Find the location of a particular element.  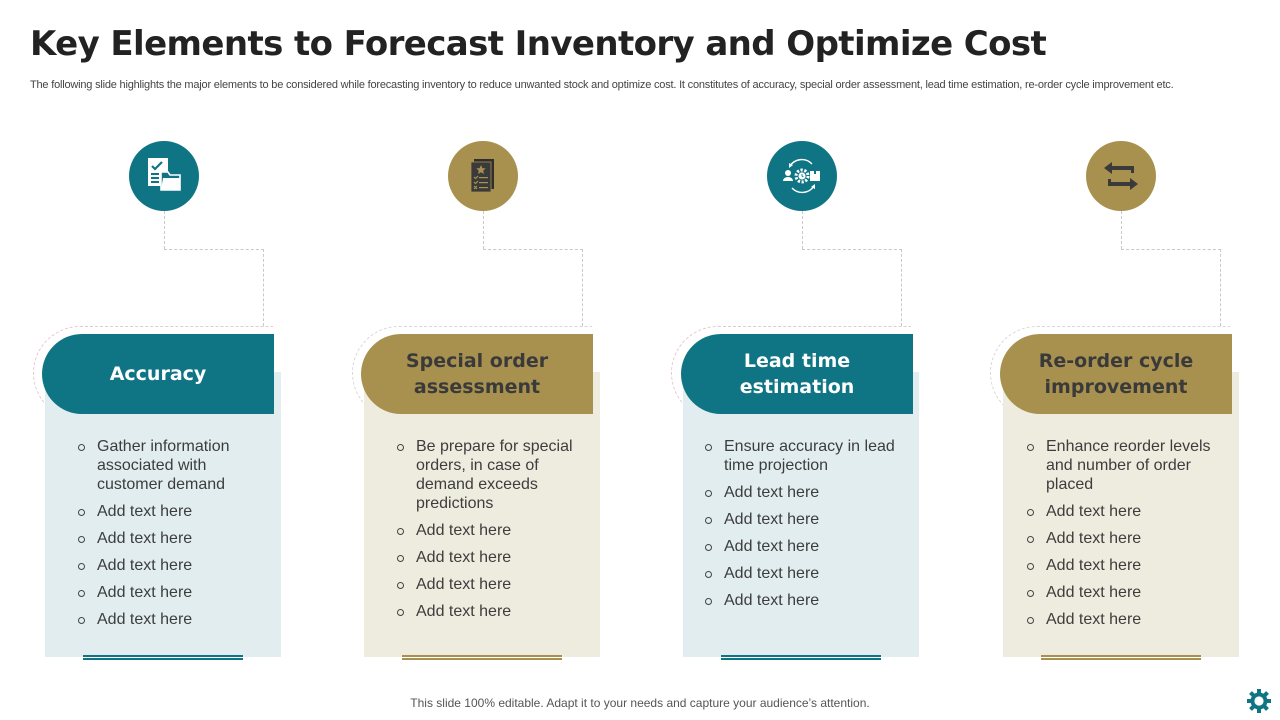

gear-icon is located at coordinates (1259, 701).